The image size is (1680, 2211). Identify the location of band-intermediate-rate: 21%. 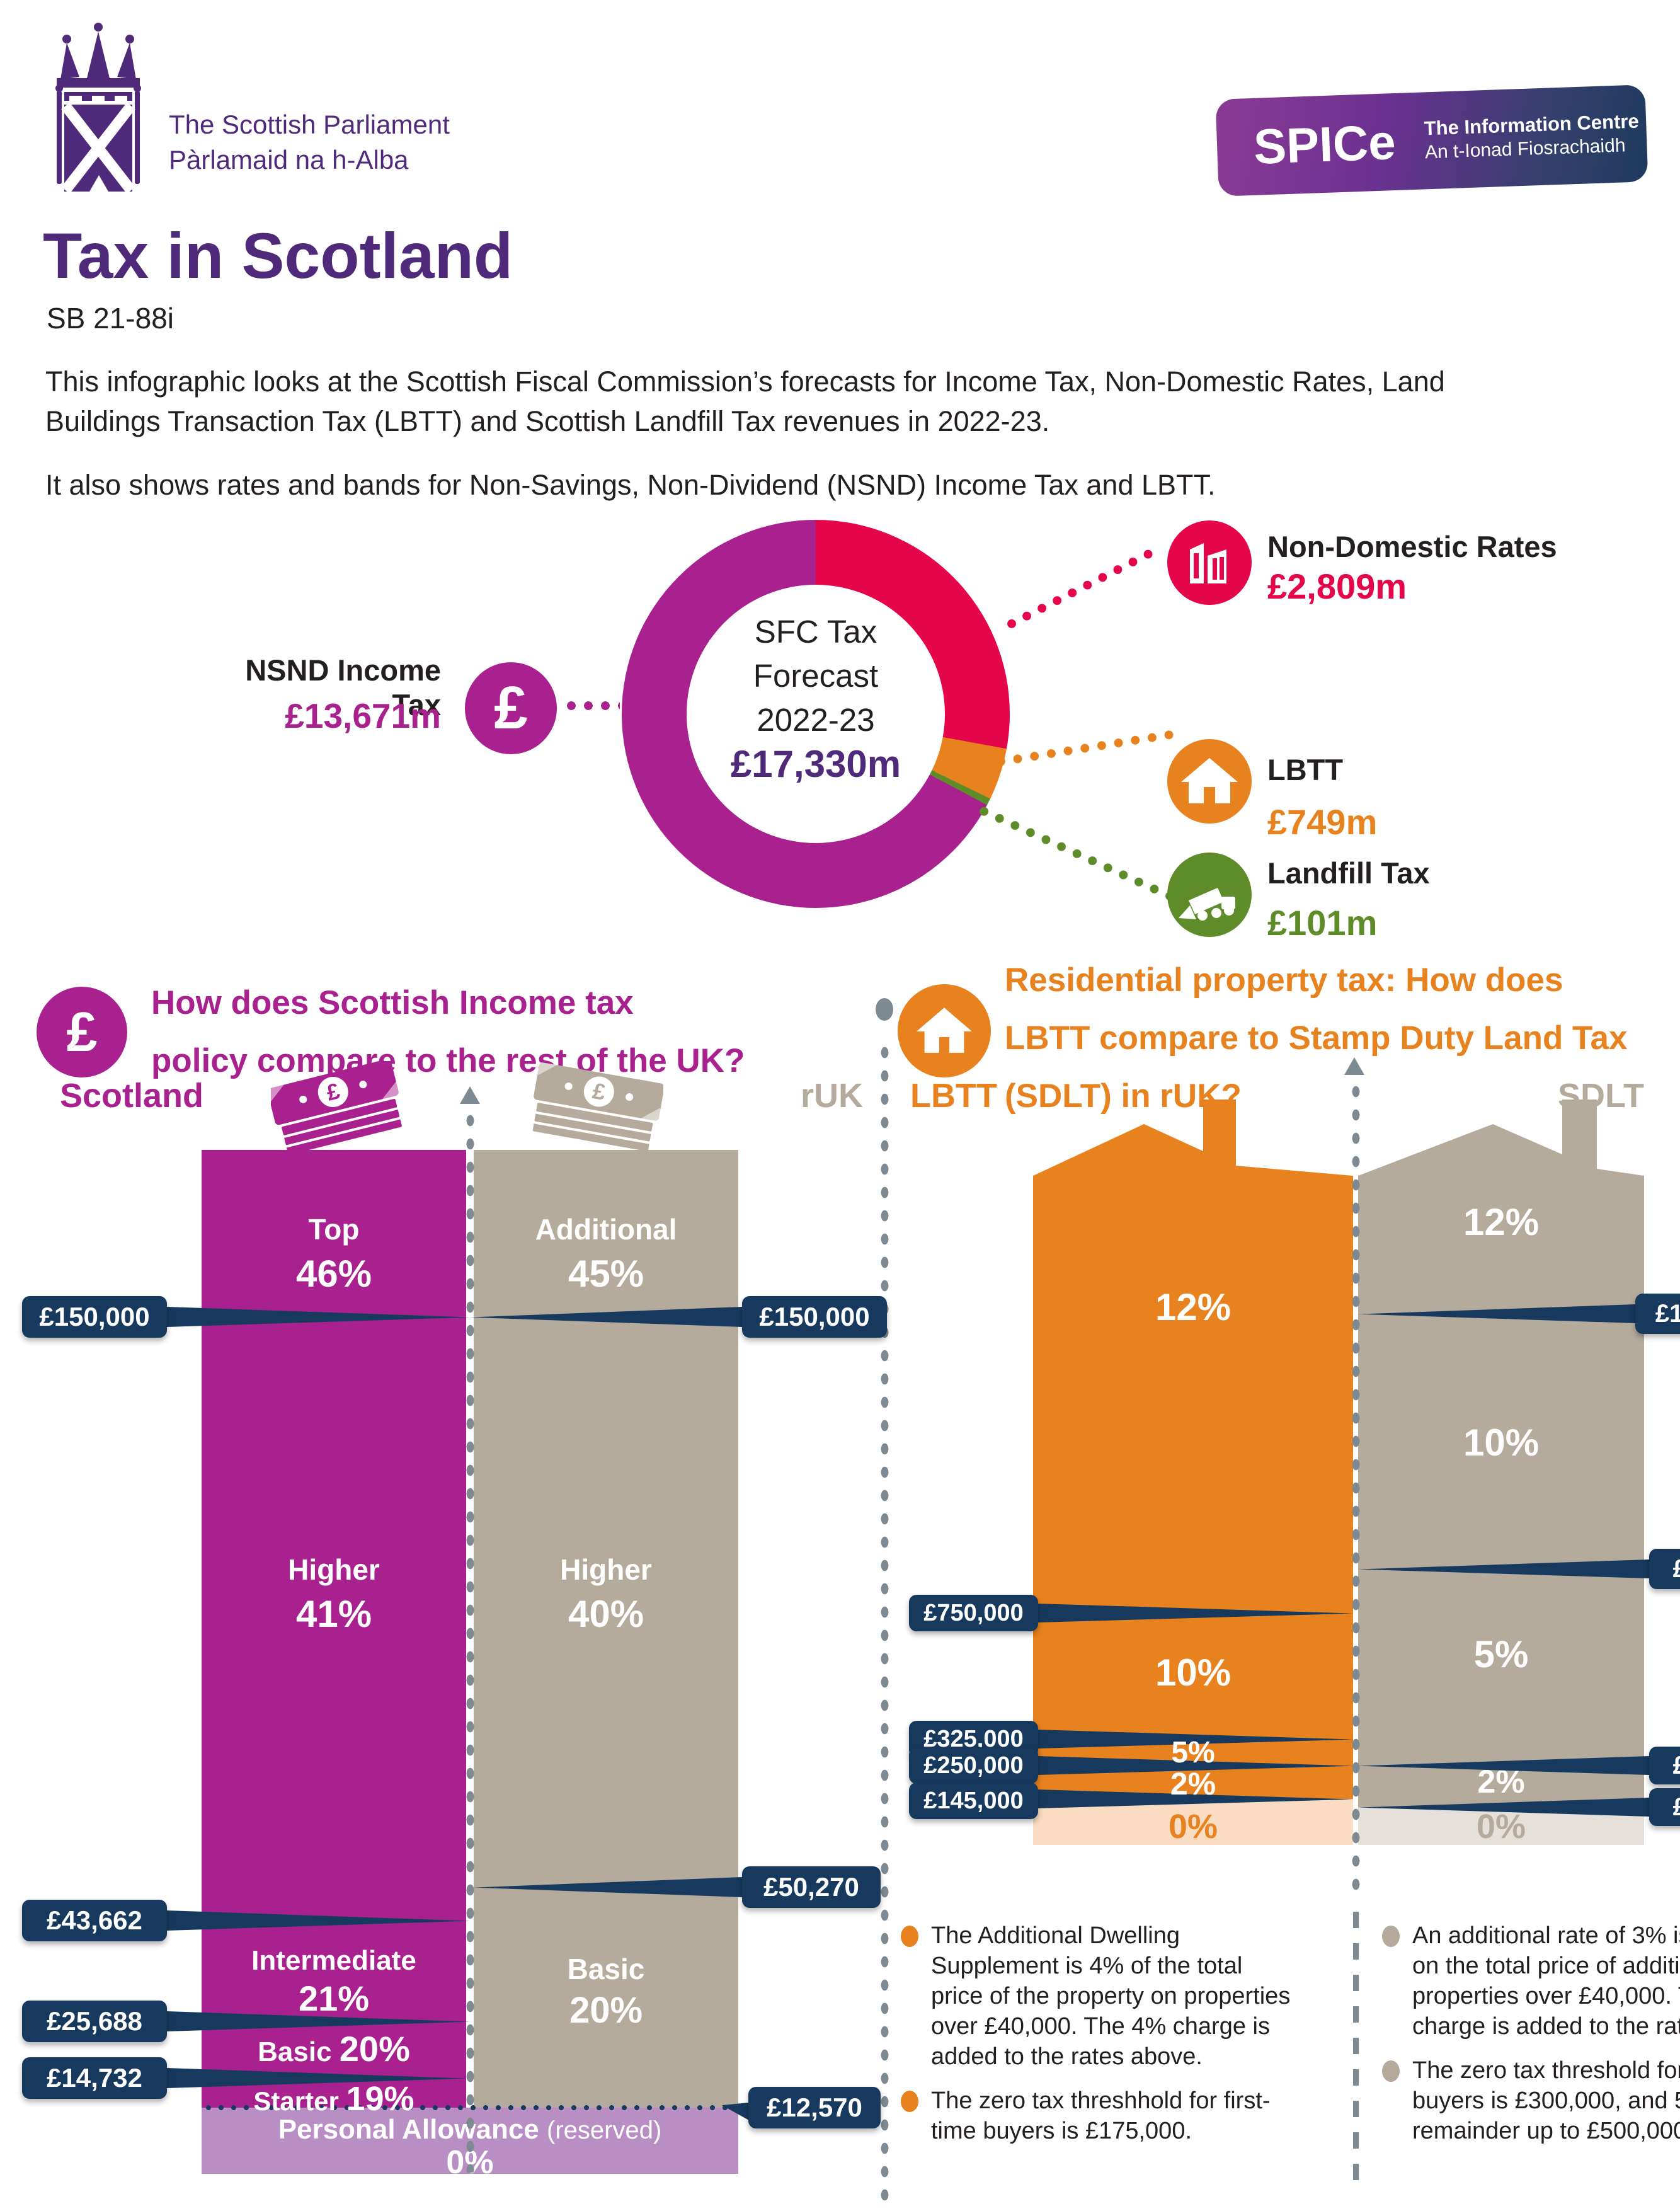
(334, 1998).